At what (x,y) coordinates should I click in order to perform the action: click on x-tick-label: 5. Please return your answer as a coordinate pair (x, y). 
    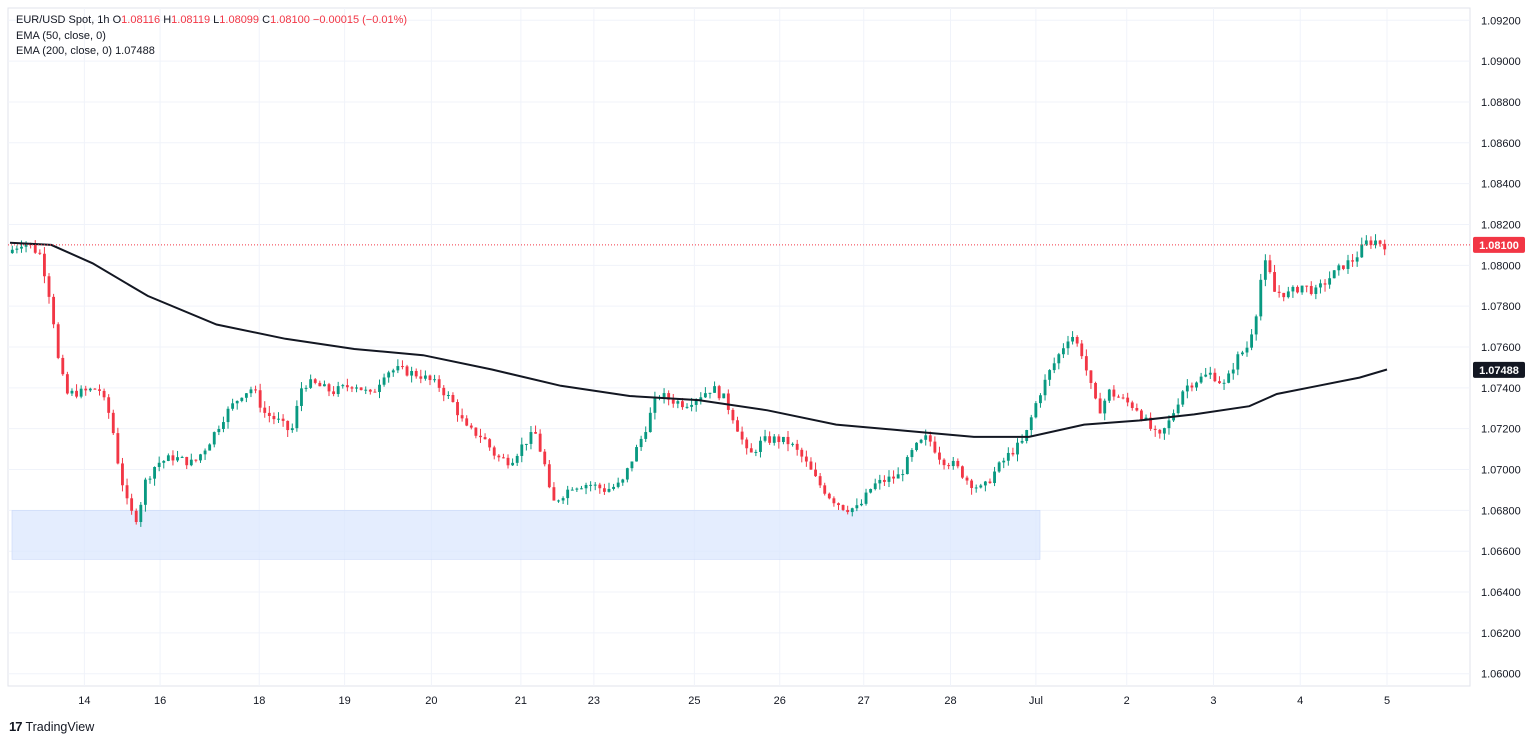
    Looking at the image, I should click on (1387, 701).